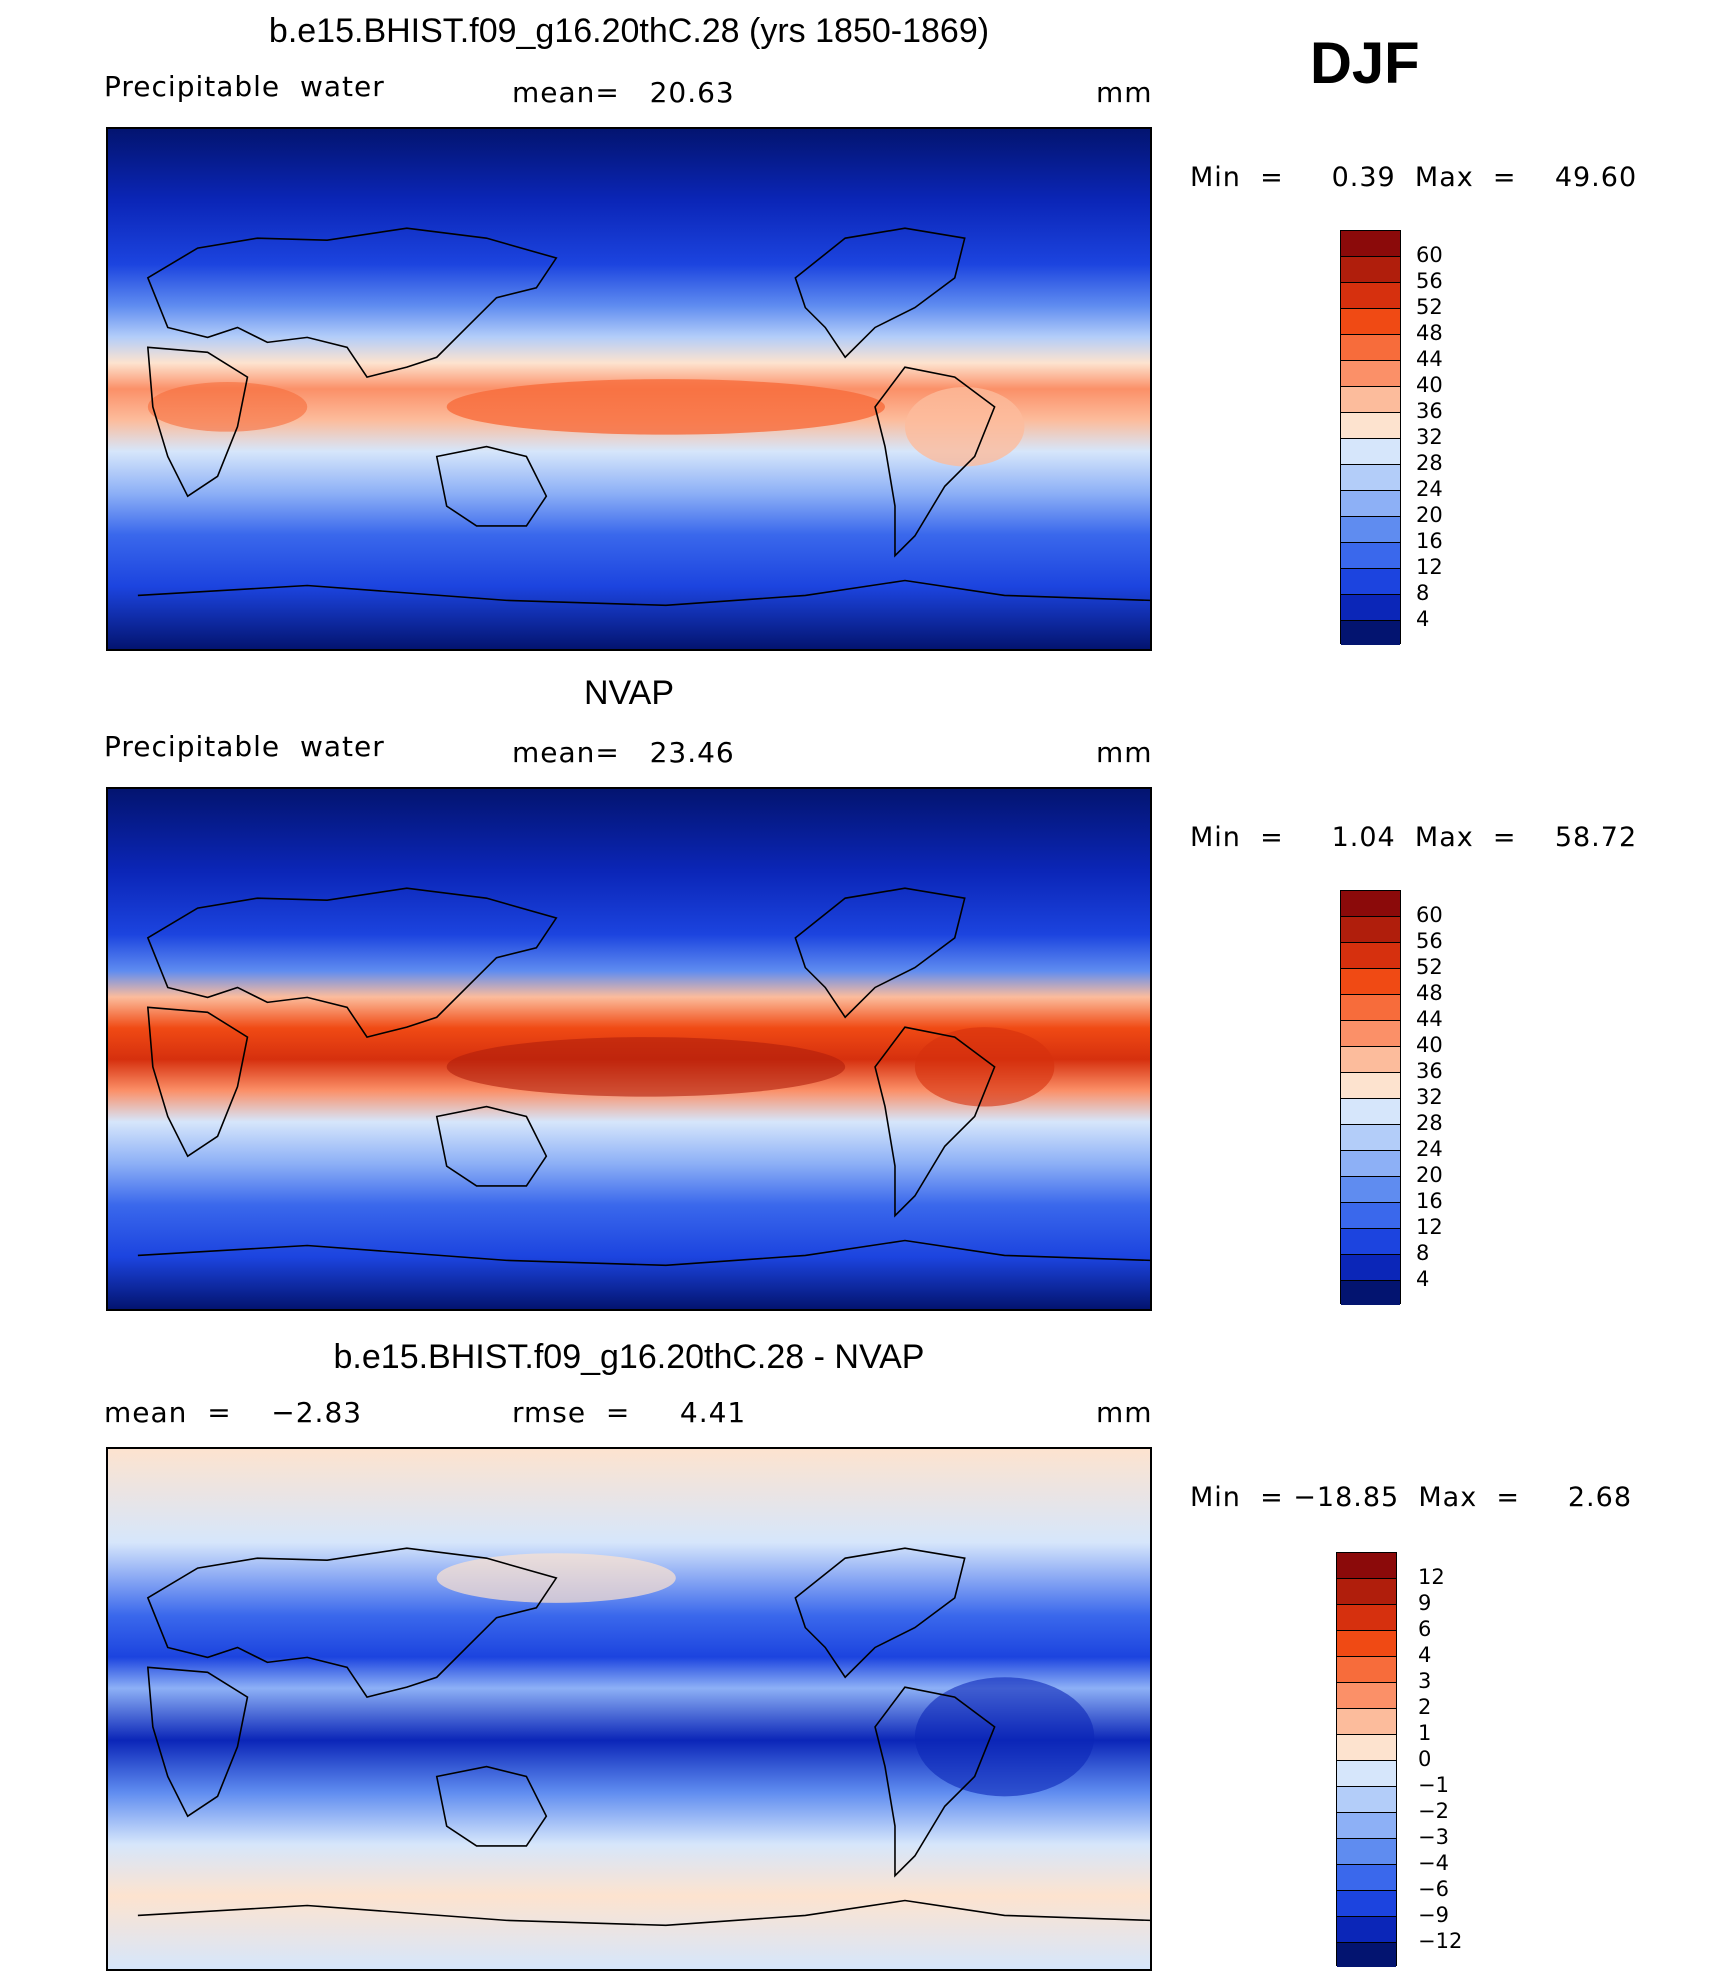  What do you see at coordinates (1423, 593) in the screenshot?
I see `colorbar-label: 8` at bounding box center [1423, 593].